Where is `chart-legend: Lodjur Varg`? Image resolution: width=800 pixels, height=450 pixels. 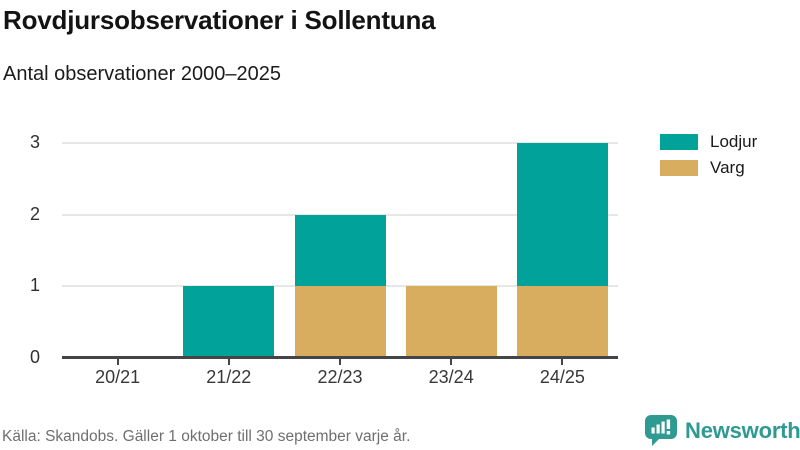 chart-legend: Lodjur Varg is located at coordinates (708, 155).